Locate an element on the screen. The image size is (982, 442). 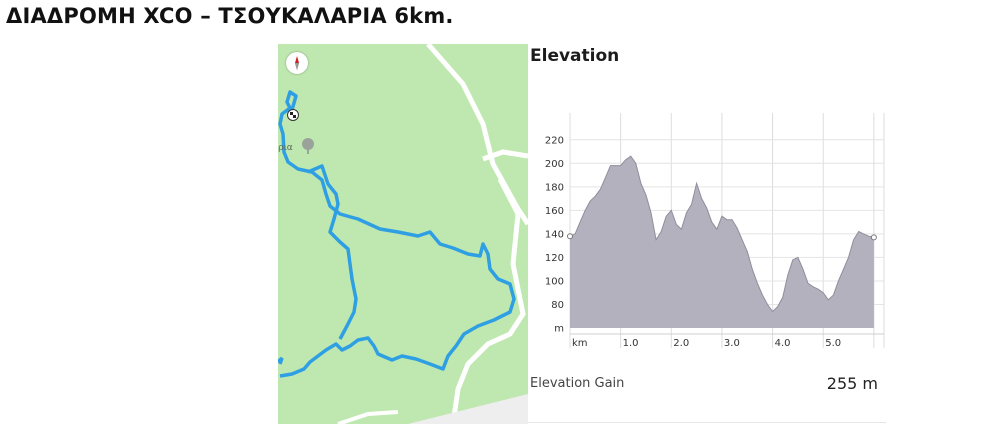
elevation-title: Elevation is located at coordinates (575, 56).